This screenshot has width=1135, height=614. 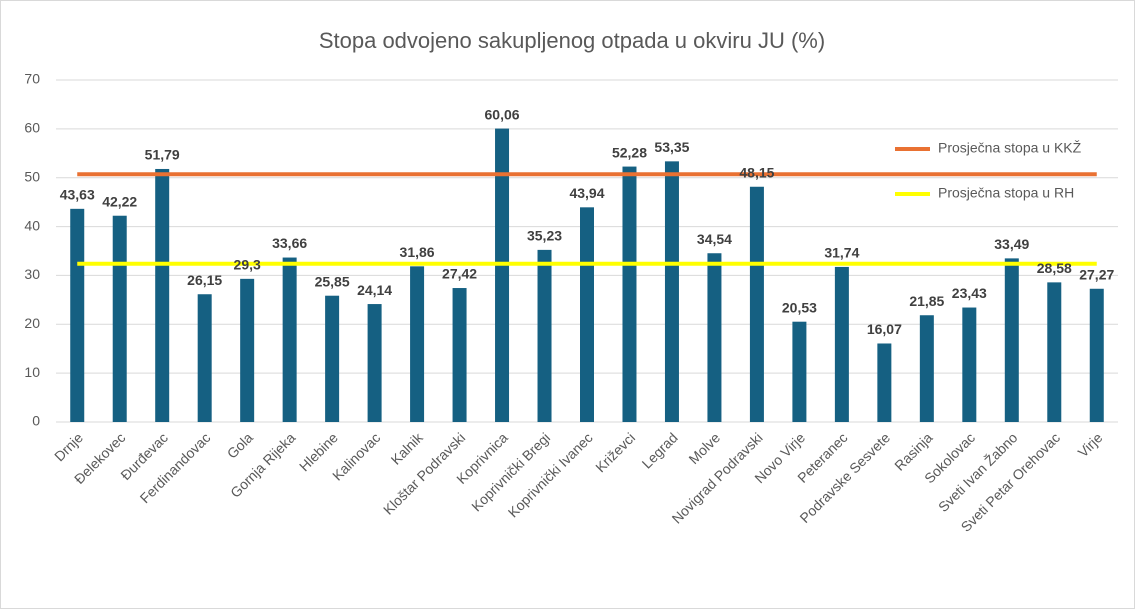 I want to click on y-tick-label: 30, so click(x=32, y=274).